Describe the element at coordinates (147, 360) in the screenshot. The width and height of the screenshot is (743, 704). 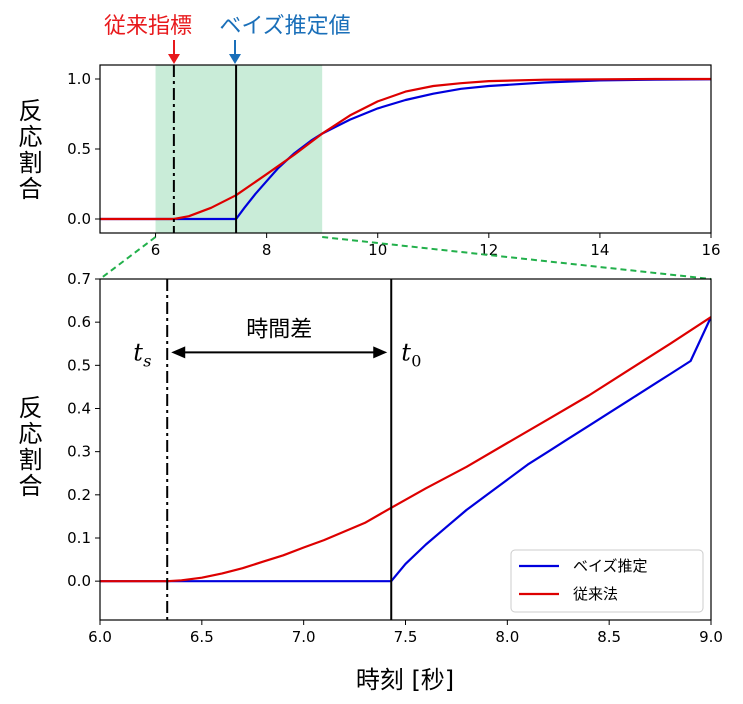
I see `svg-text: s` at that location.